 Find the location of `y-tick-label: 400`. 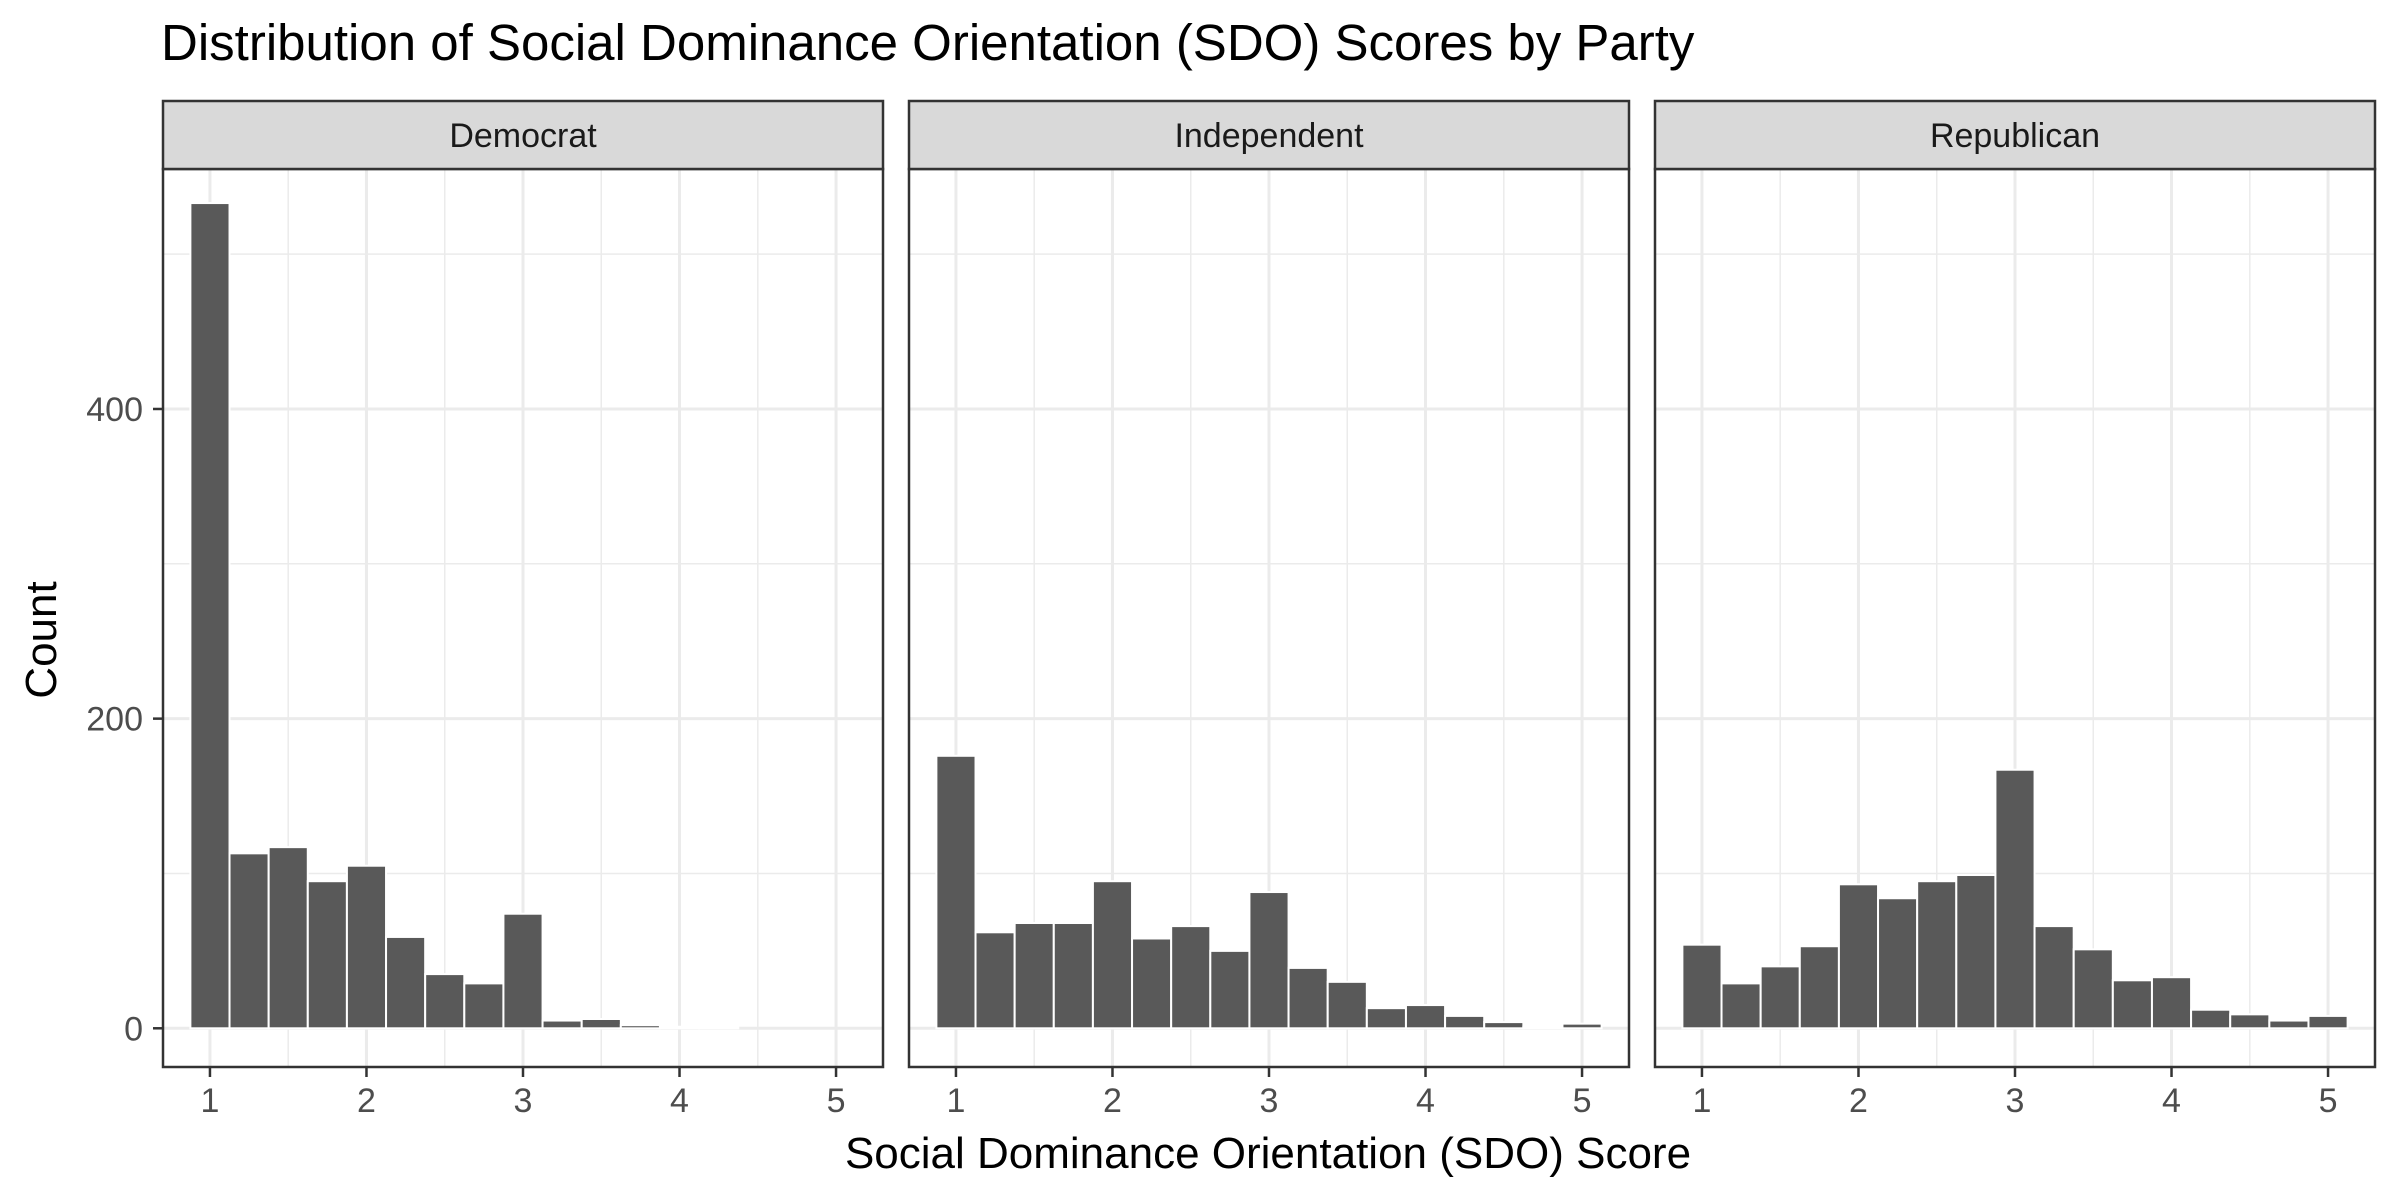

y-tick-label: 400 is located at coordinates (114, 410).